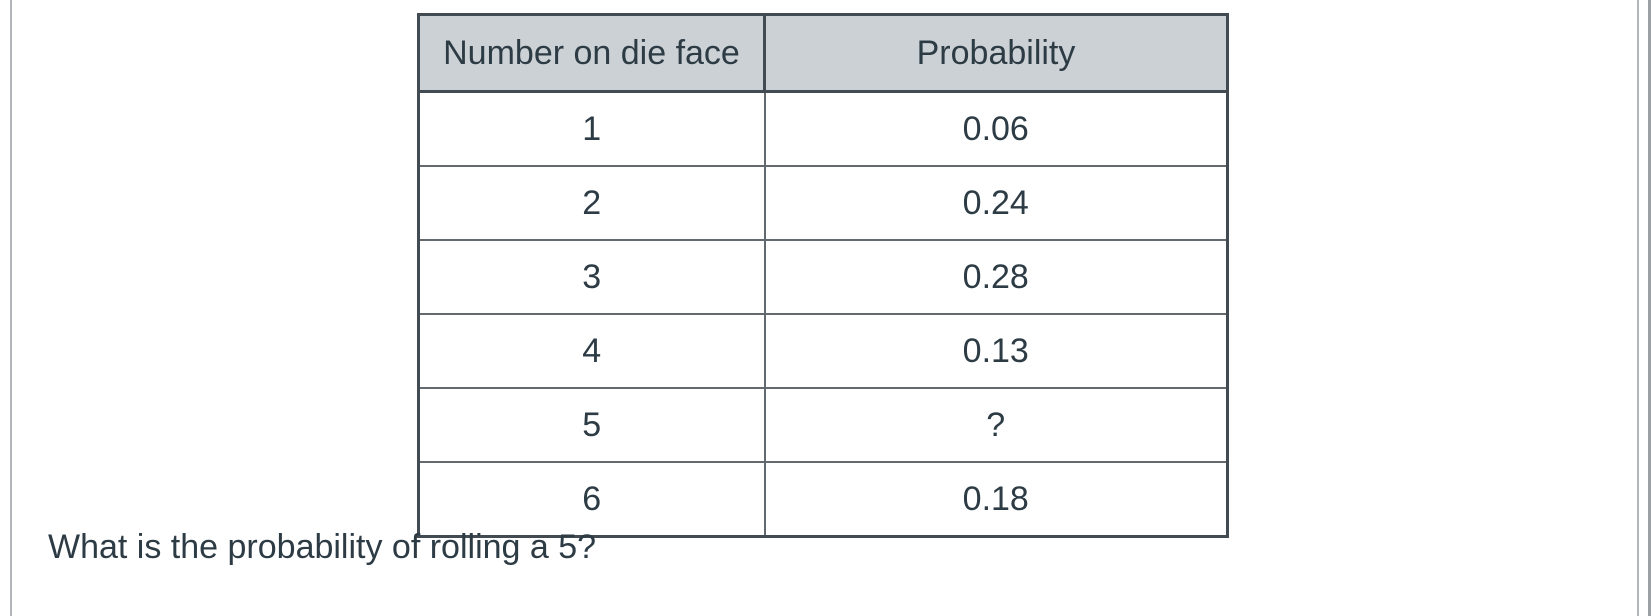 The width and height of the screenshot is (1651, 616). Describe the element at coordinates (996, 499) in the screenshot. I see `probability-cell: 0.18` at that location.